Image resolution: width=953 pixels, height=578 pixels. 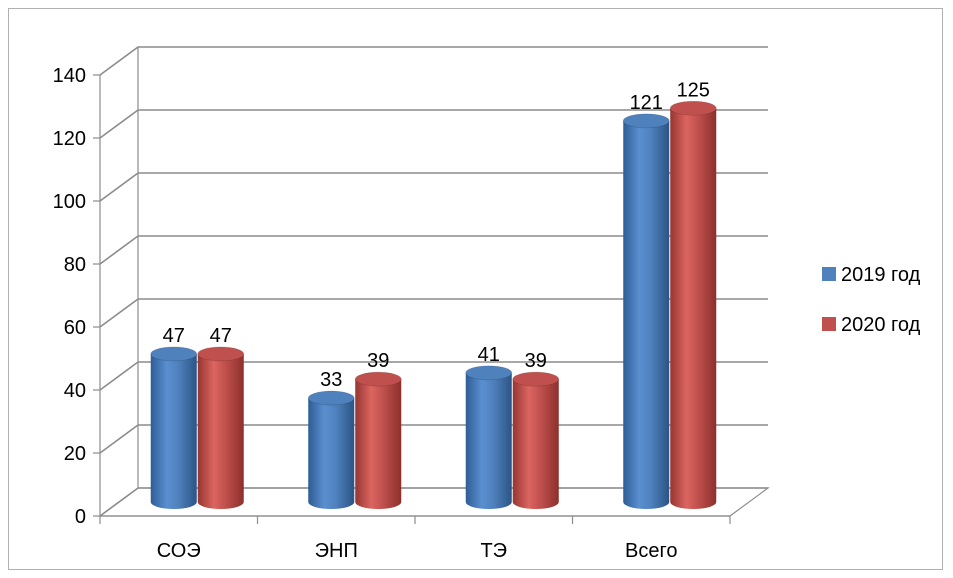 What do you see at coordinates (489, 355) in the screenshot?
I see `data-label: 41` at bounding box center [489, 355].